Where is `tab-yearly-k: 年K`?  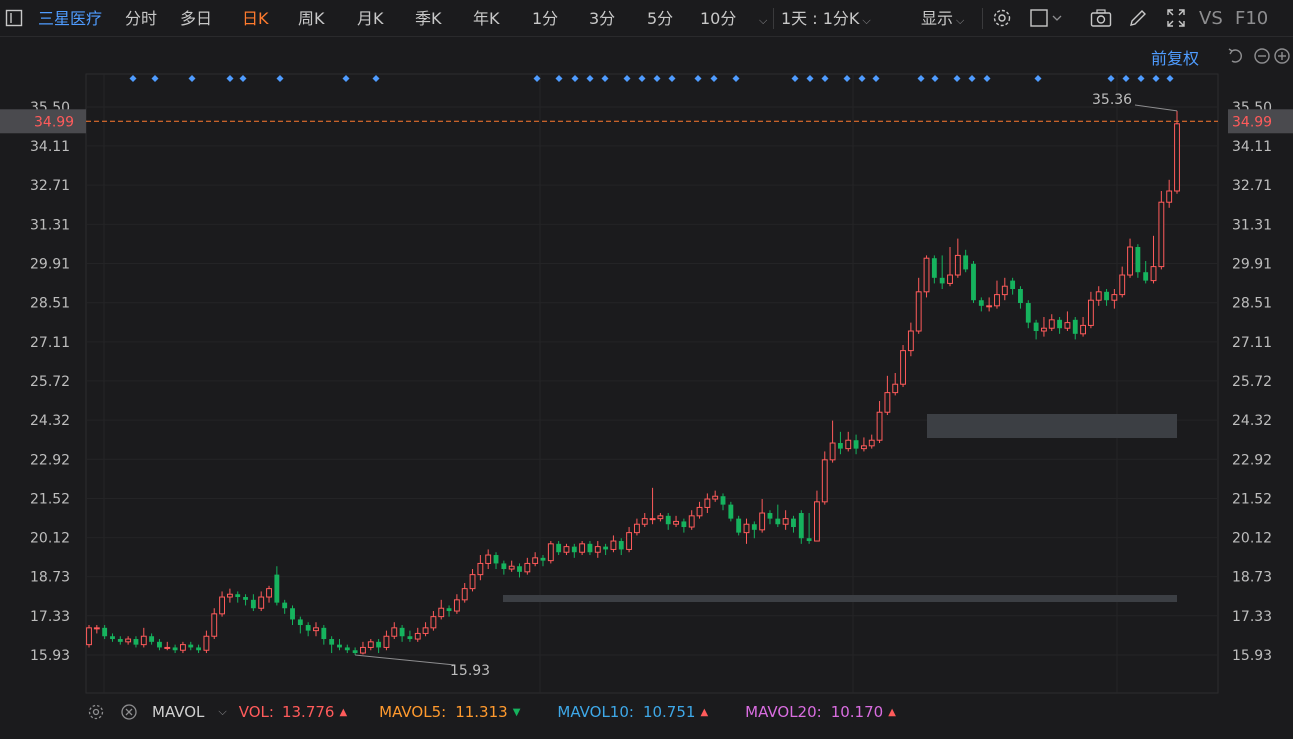 tab-yearly-k: 年K is located at coordinates (486, 18).